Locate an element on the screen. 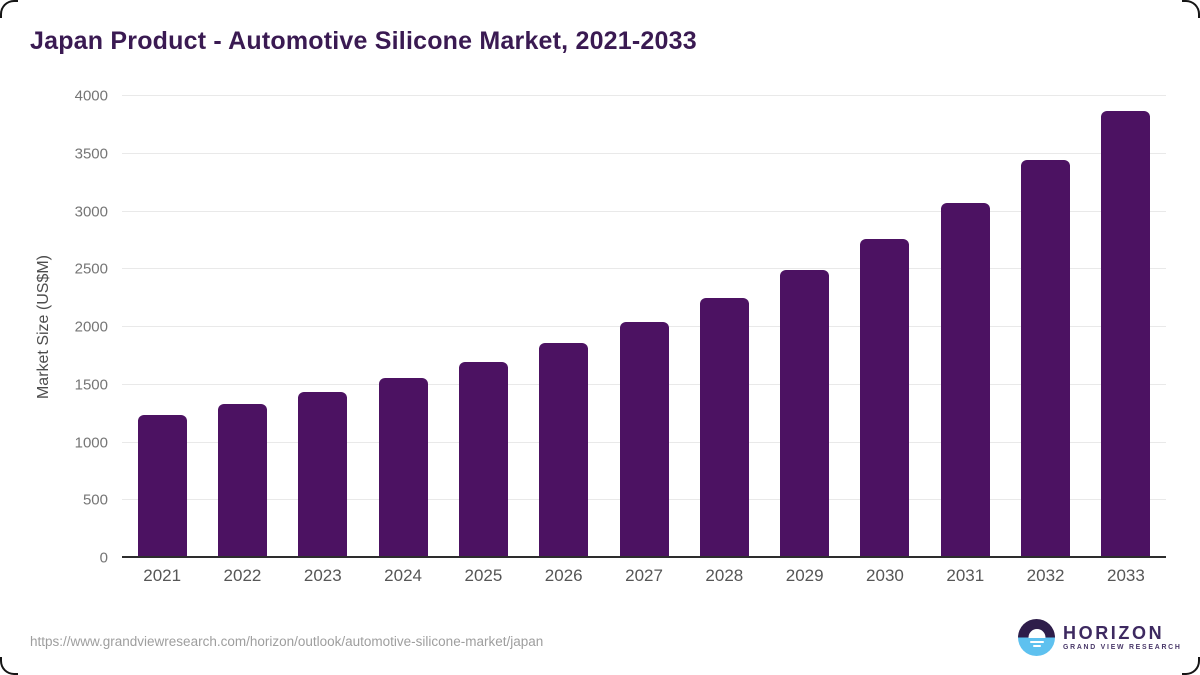  x-tick-2027: 2027 is located at coordinates (644, 575).